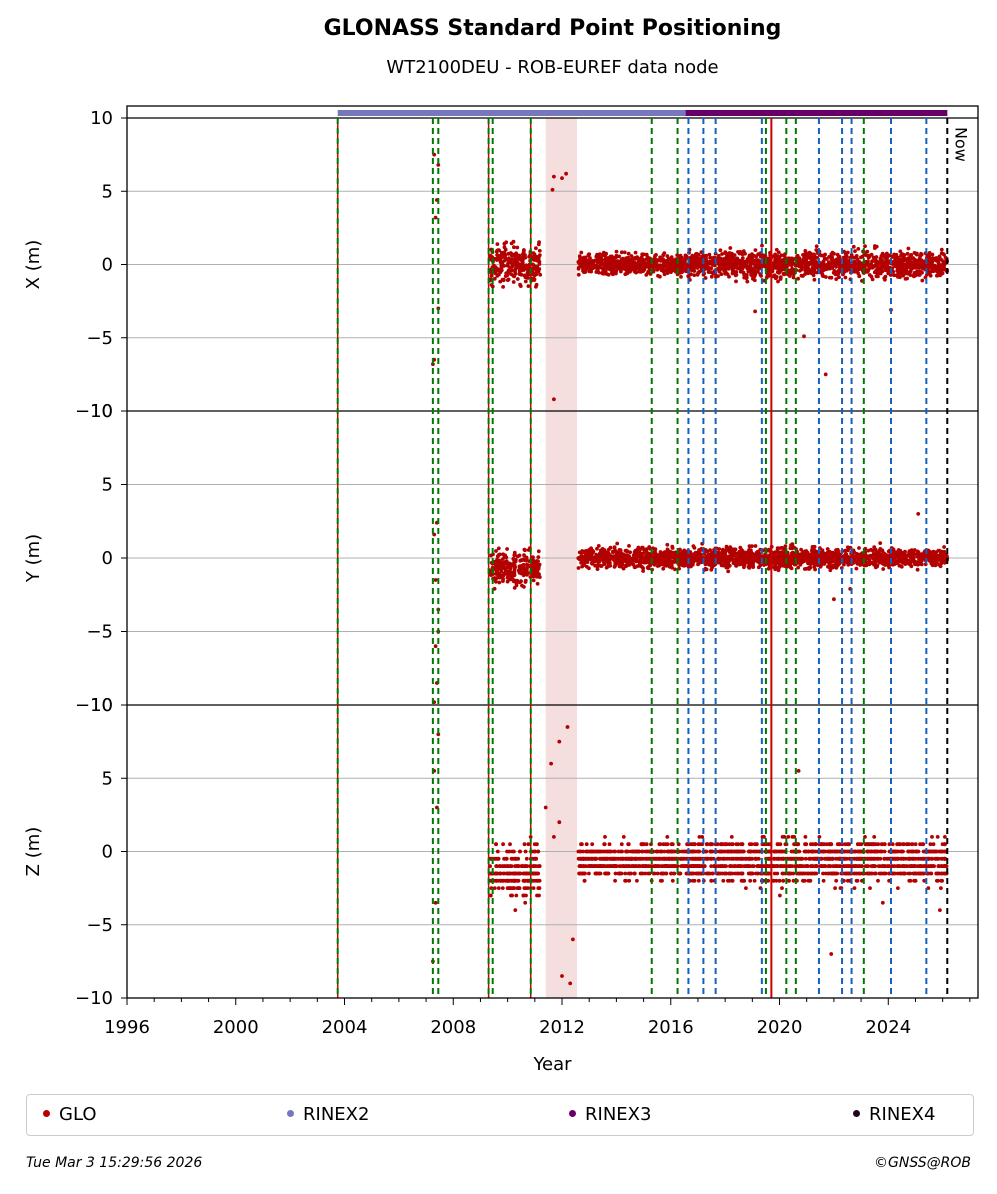 The height and width of the screenshot is (1194, 997). I want to click on glo-outlier, so click(554, 176).